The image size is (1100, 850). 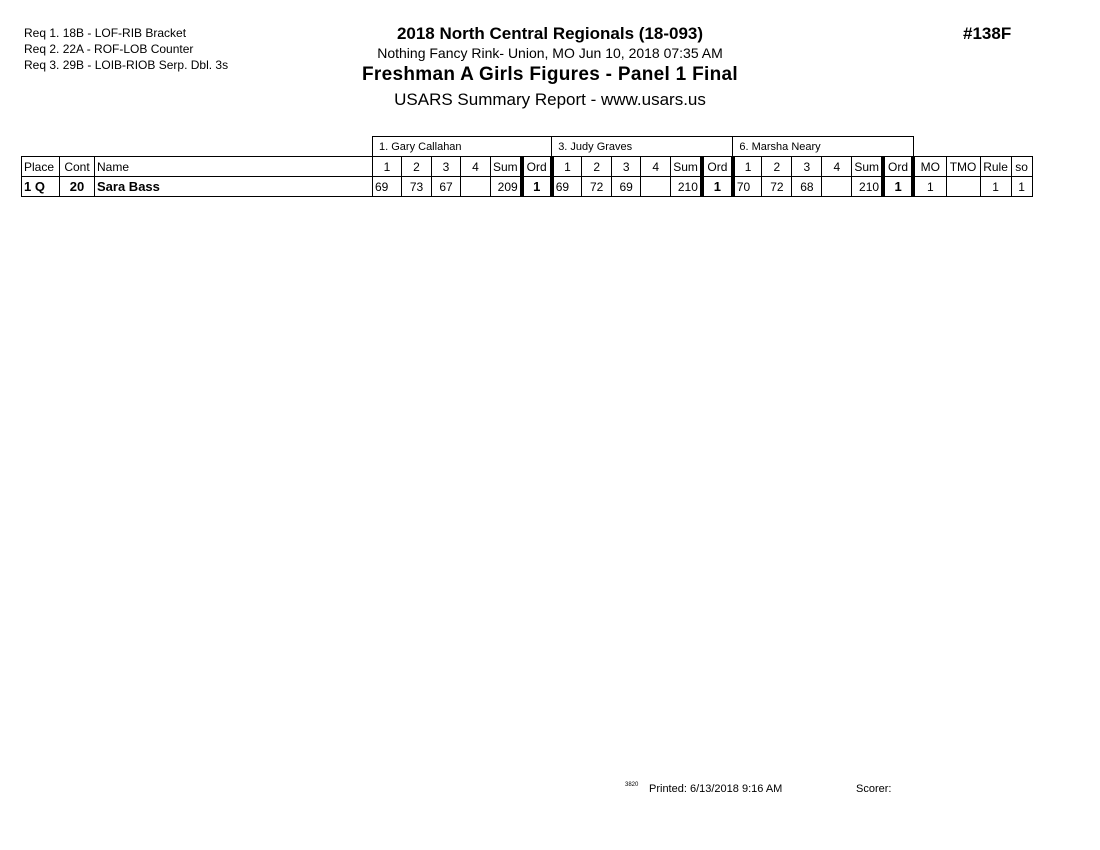 What do you see at coordinates (1021, 186) in the screenshot?
I see `so: 1` at bounding box center [1021, 186].